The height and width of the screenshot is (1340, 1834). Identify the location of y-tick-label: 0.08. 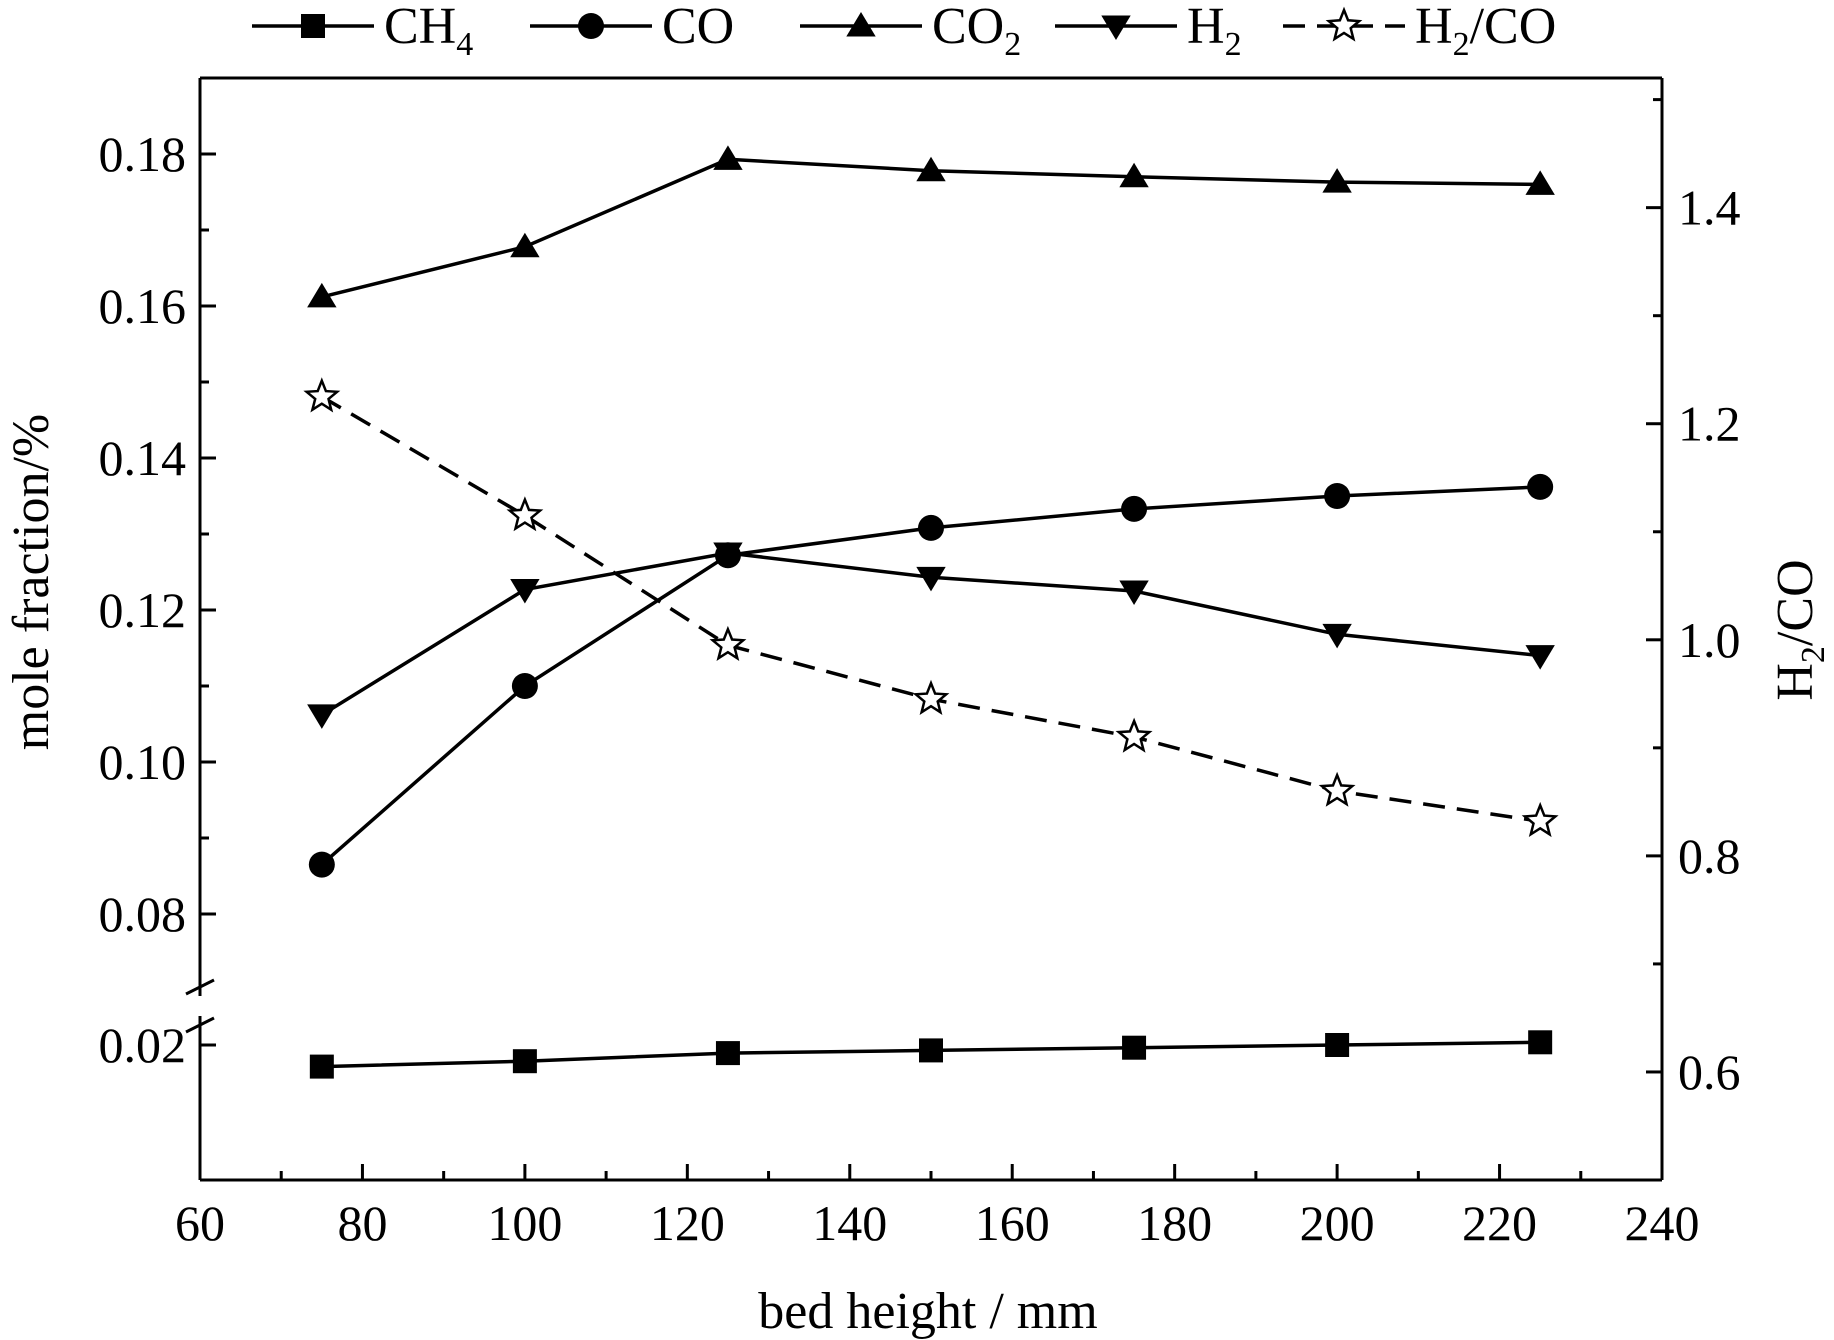
(143, 914).